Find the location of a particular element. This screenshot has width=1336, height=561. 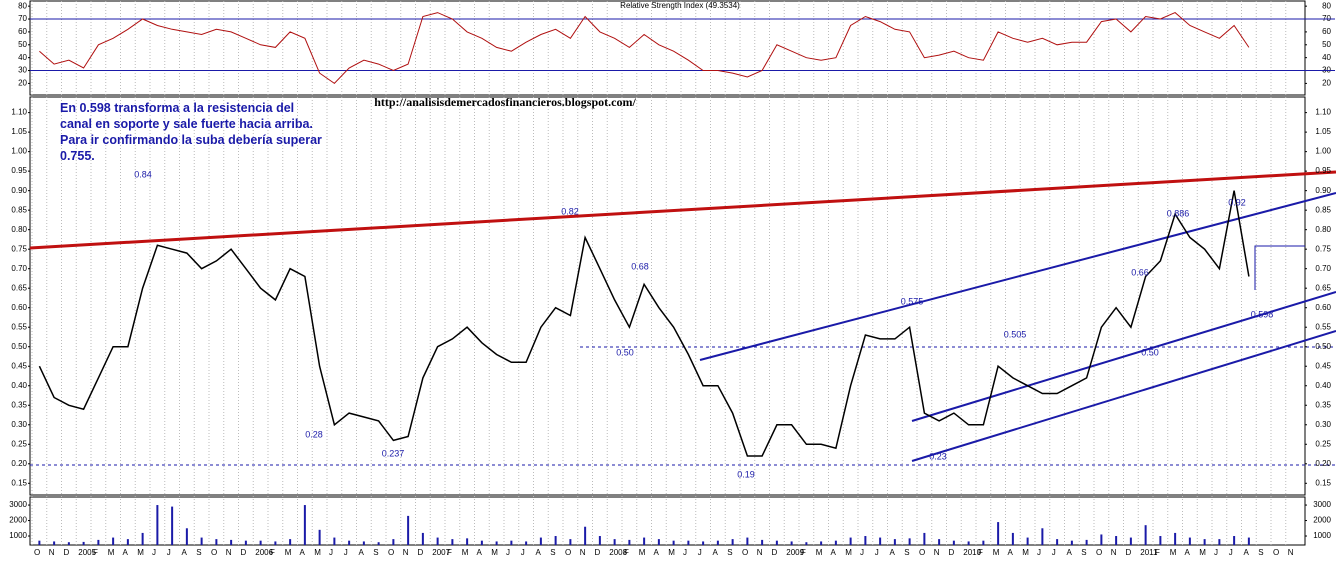

x-tick-label: 2010 is located at coordinates (972, 552).